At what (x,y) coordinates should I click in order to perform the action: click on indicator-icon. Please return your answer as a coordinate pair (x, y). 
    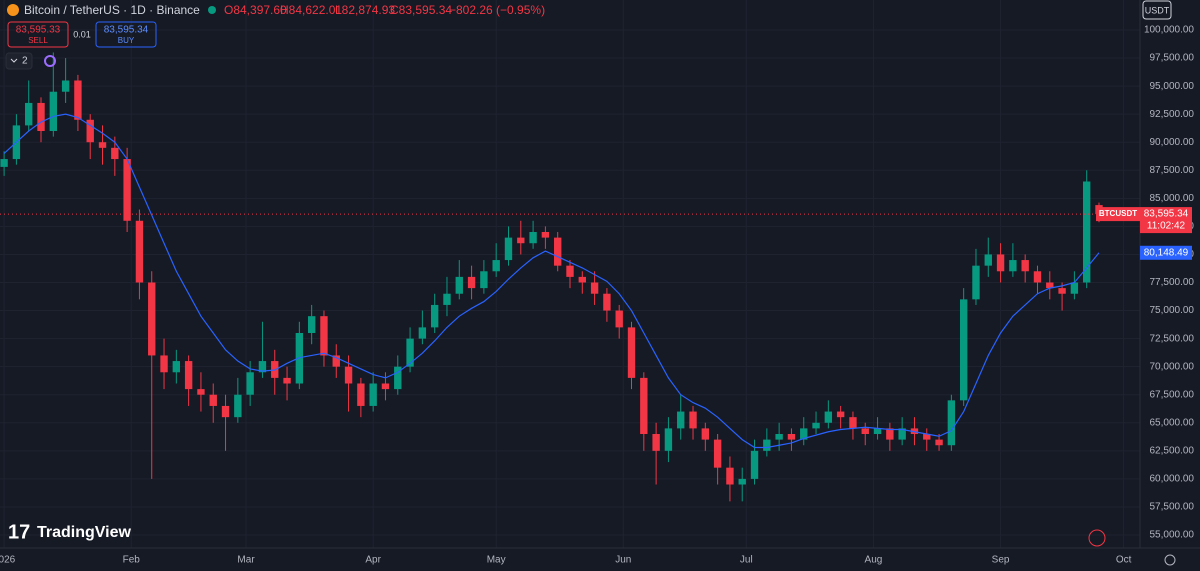
    Looking at the image, I should click on (50, 61).